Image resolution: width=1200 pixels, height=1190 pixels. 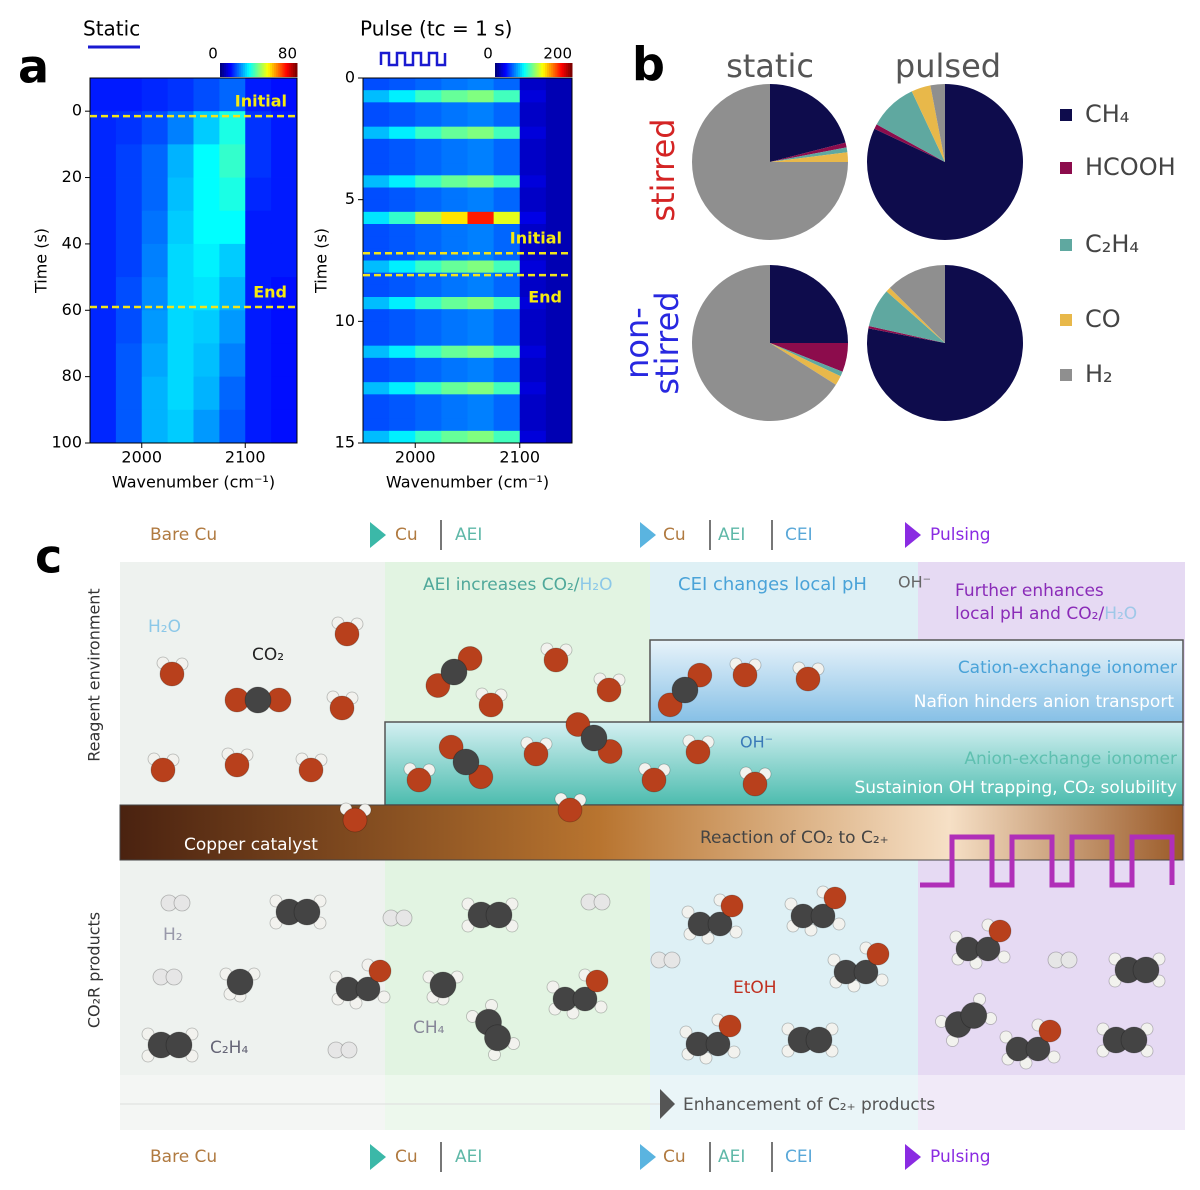 What do you see at coordinates (77, 110) in the screenshot?
I see `y-tick-label: 0` at bounding box center [77, 110].